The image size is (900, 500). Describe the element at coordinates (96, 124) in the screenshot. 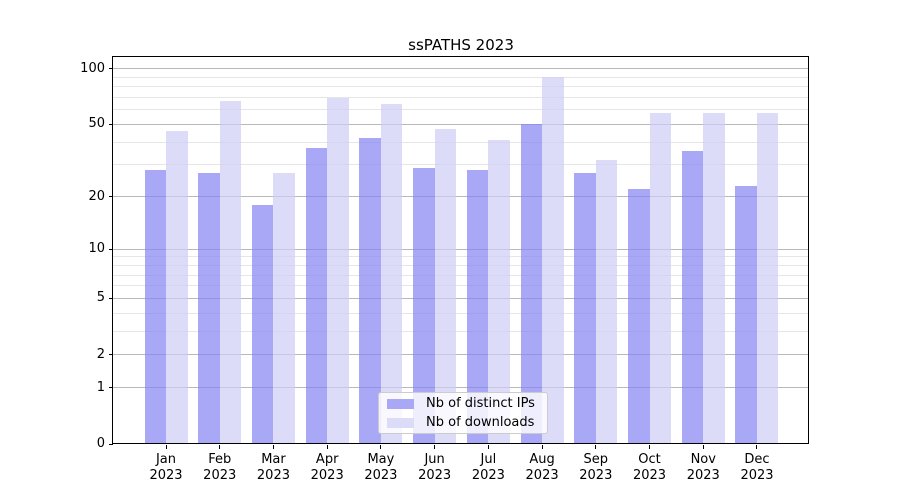

I see `y-tick-label: 50` at that location.